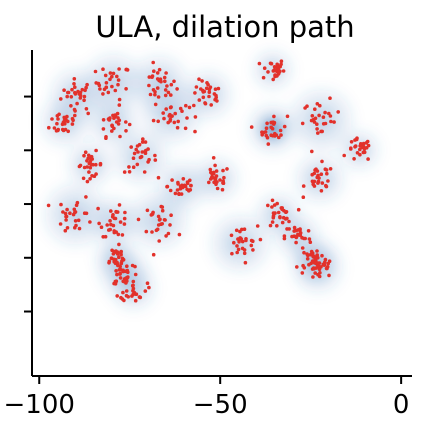 The width and height of the screenshot is (428, 440). I want to click on chart-title: ULA, dilation path, so click(224, 27).